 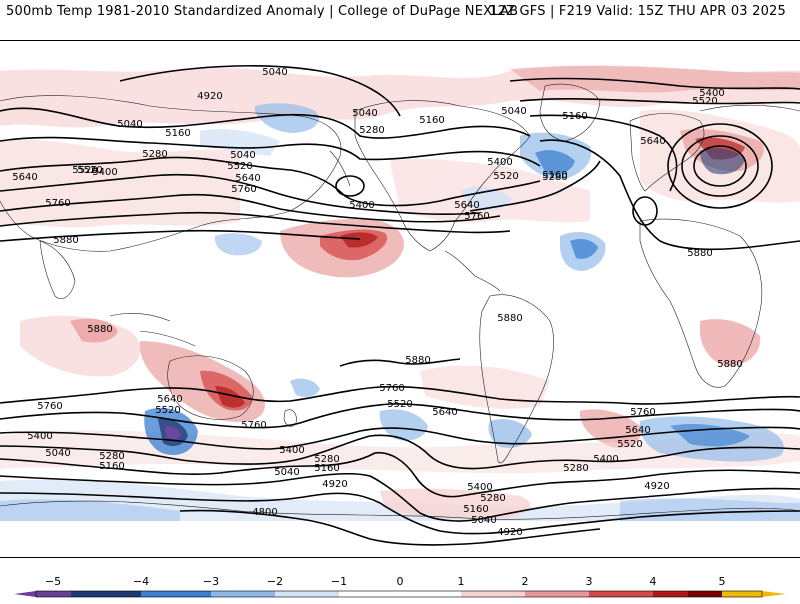 I want to click on coastline-south-america, so click(x=516, y=379).